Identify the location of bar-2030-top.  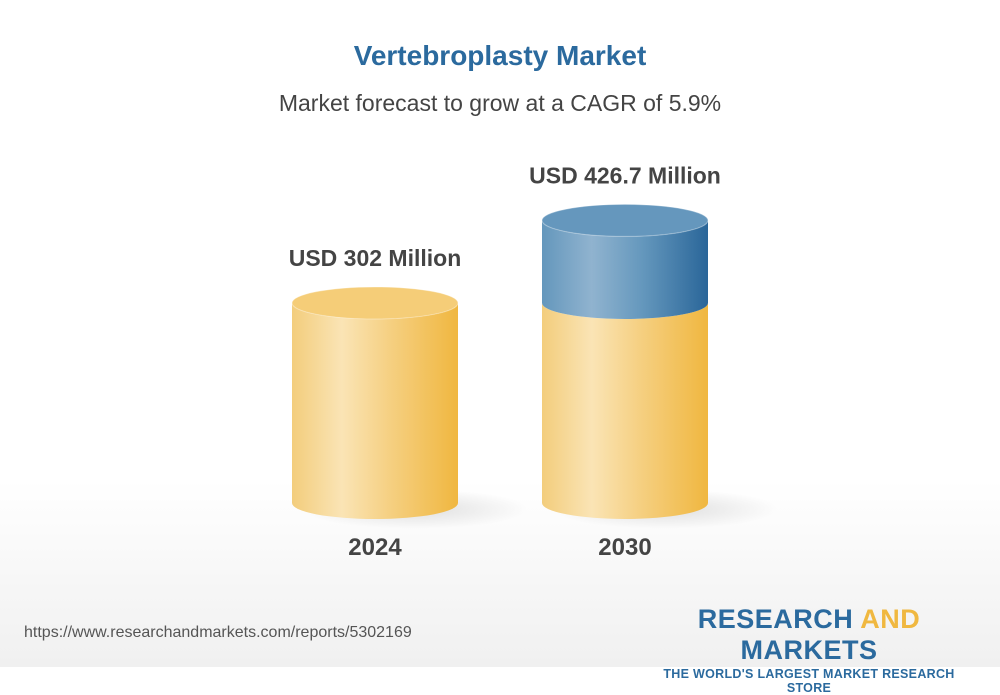
(625, 220).